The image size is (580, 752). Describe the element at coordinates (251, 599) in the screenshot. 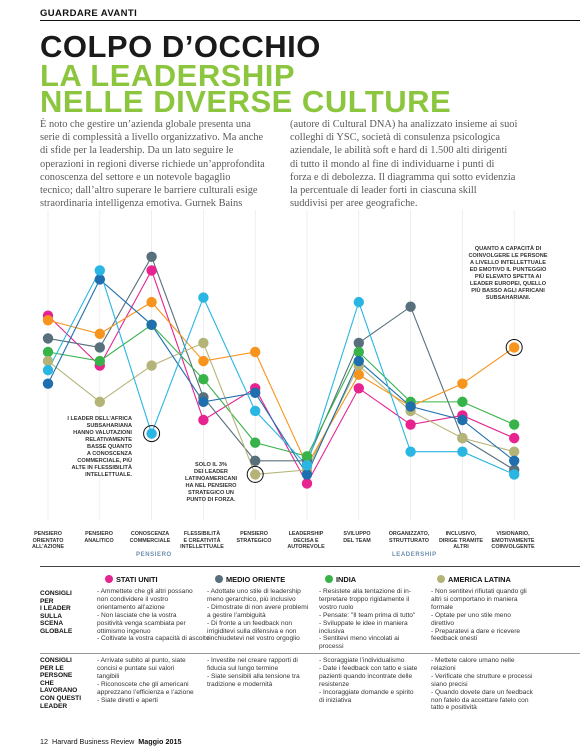

I see `tip-line: meno gerarchico, più inclusivo` at that location.